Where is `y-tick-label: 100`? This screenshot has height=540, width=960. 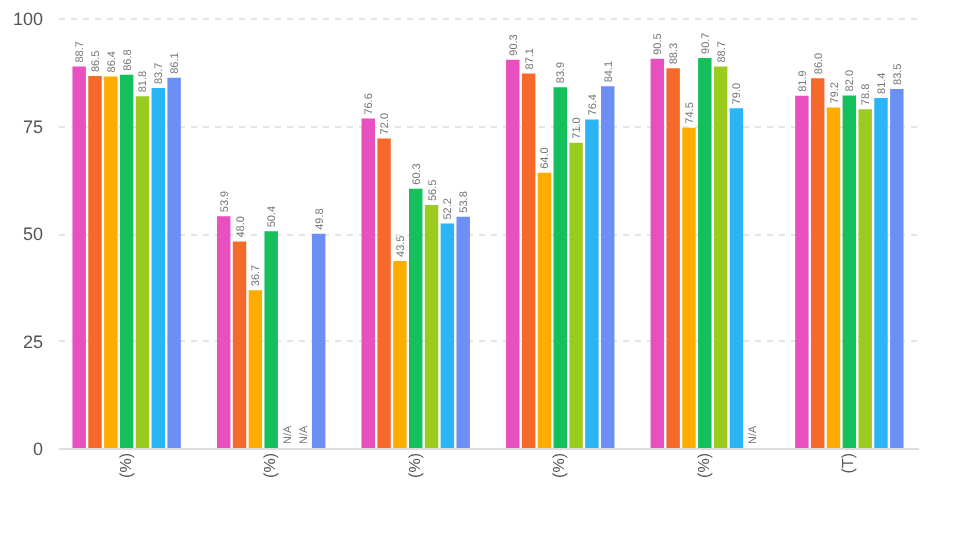
y-tick-label: 100 is located at coordinates (27, 19).